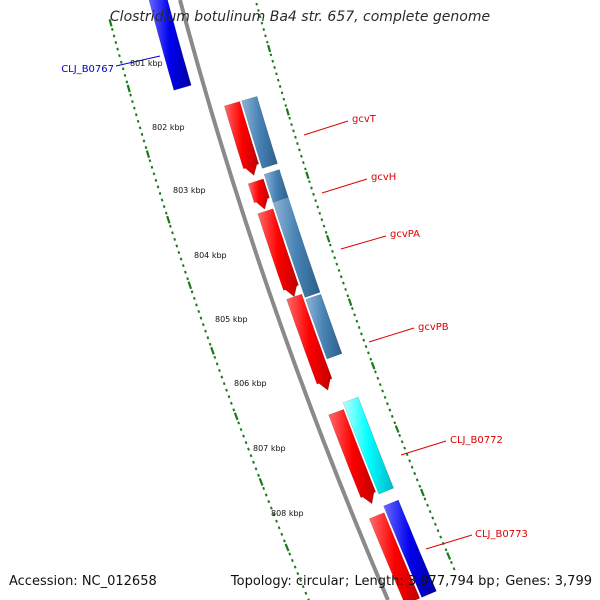  Describe the element at coordinates (269, 448) in the screenshot. I see `kbp-label: 807 kbp` at that location.